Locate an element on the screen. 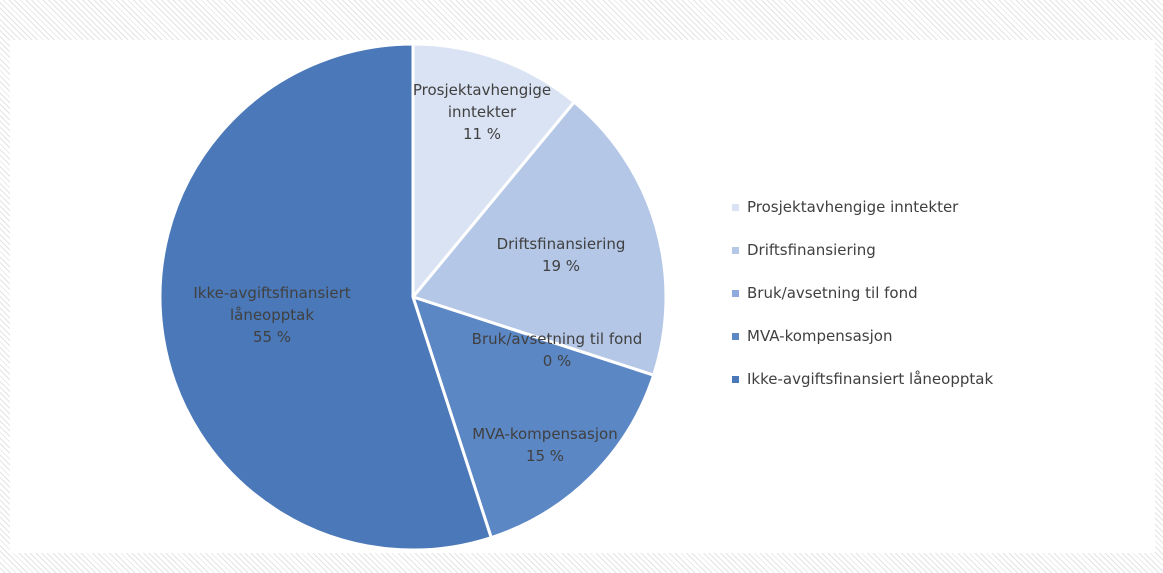  data-label-category: Driftsfinansiering is located at coordinates (561, 244).